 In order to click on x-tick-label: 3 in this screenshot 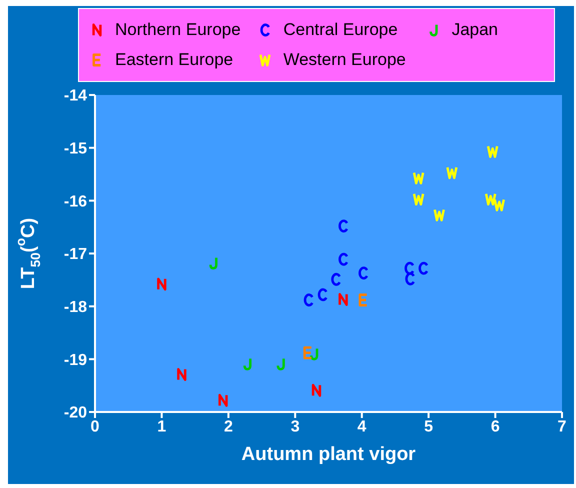, I will do `click(295, 427)`.